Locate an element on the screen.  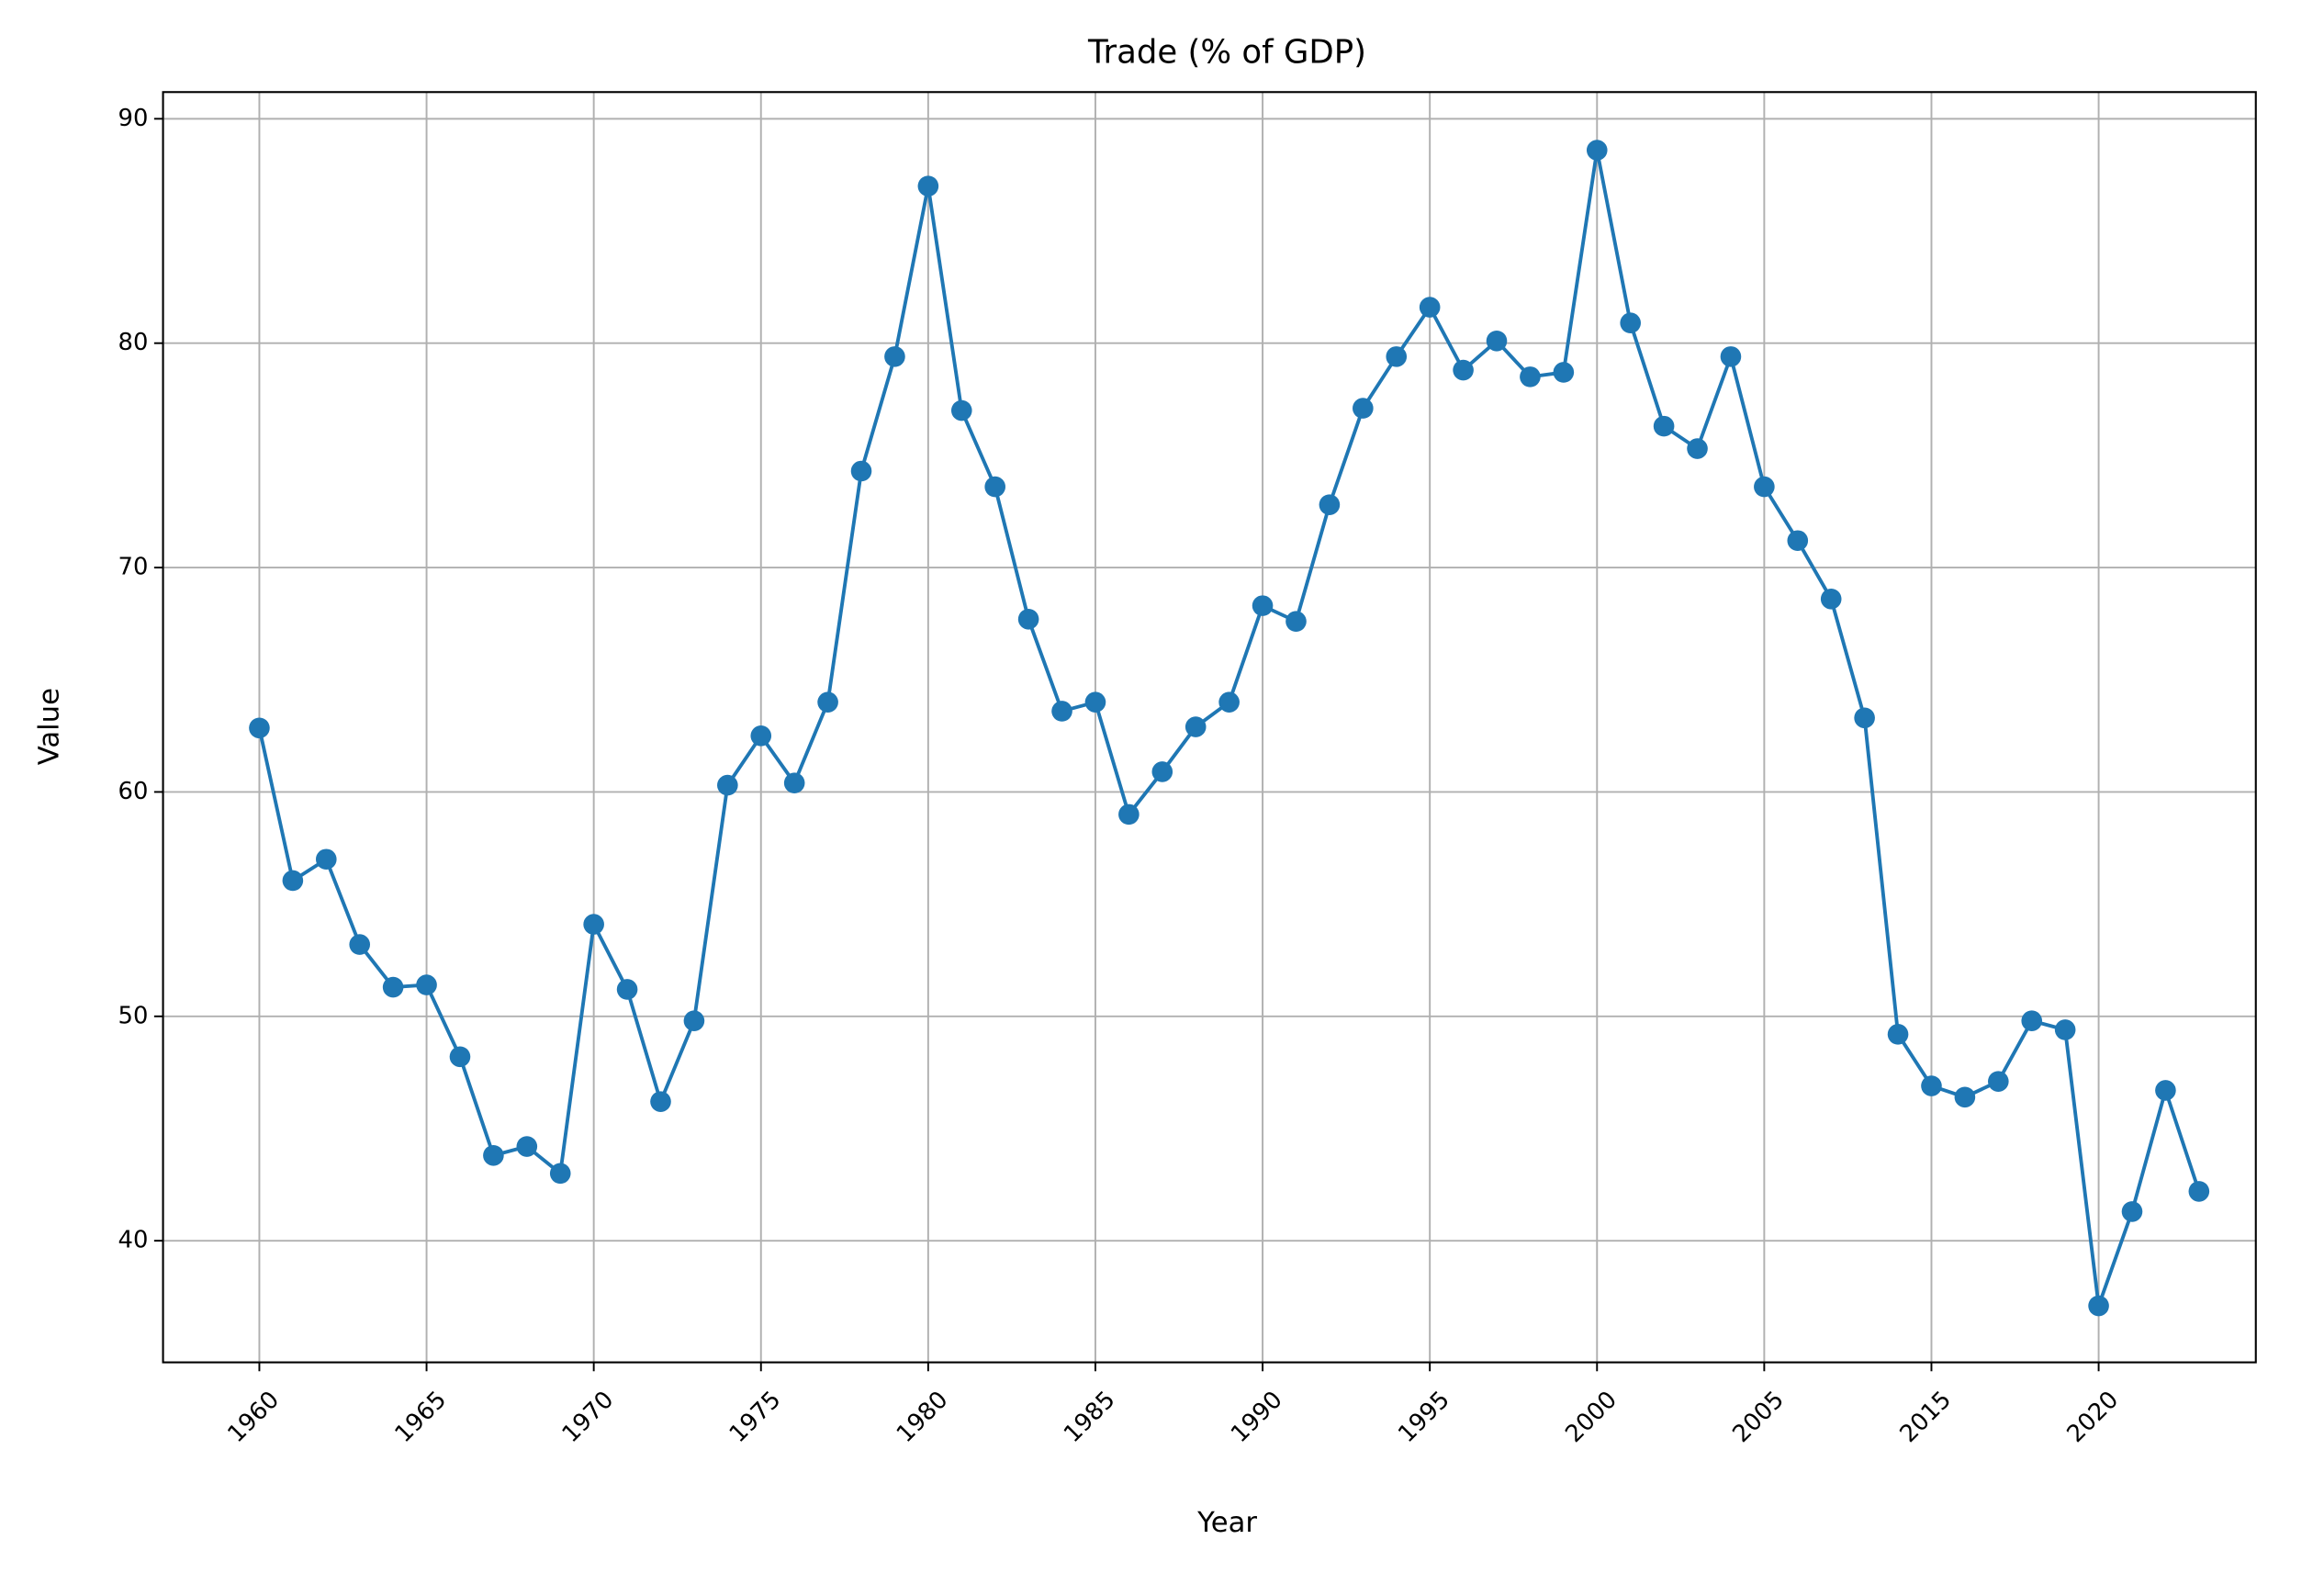
y-tick-label: 80 is located at coordinates (133, 342).